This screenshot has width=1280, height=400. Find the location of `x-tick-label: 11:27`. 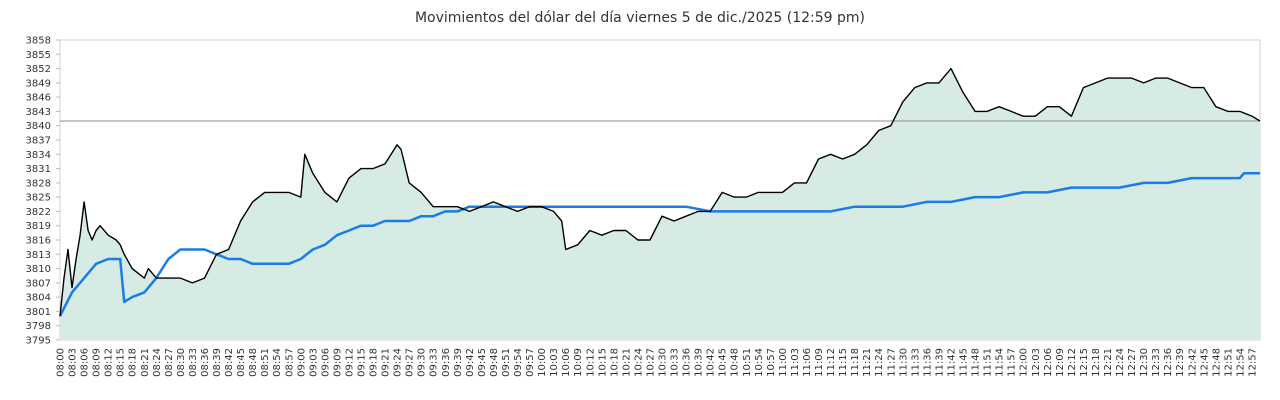

x-tick-label: 11:27 is located at coordinates (891, 362).